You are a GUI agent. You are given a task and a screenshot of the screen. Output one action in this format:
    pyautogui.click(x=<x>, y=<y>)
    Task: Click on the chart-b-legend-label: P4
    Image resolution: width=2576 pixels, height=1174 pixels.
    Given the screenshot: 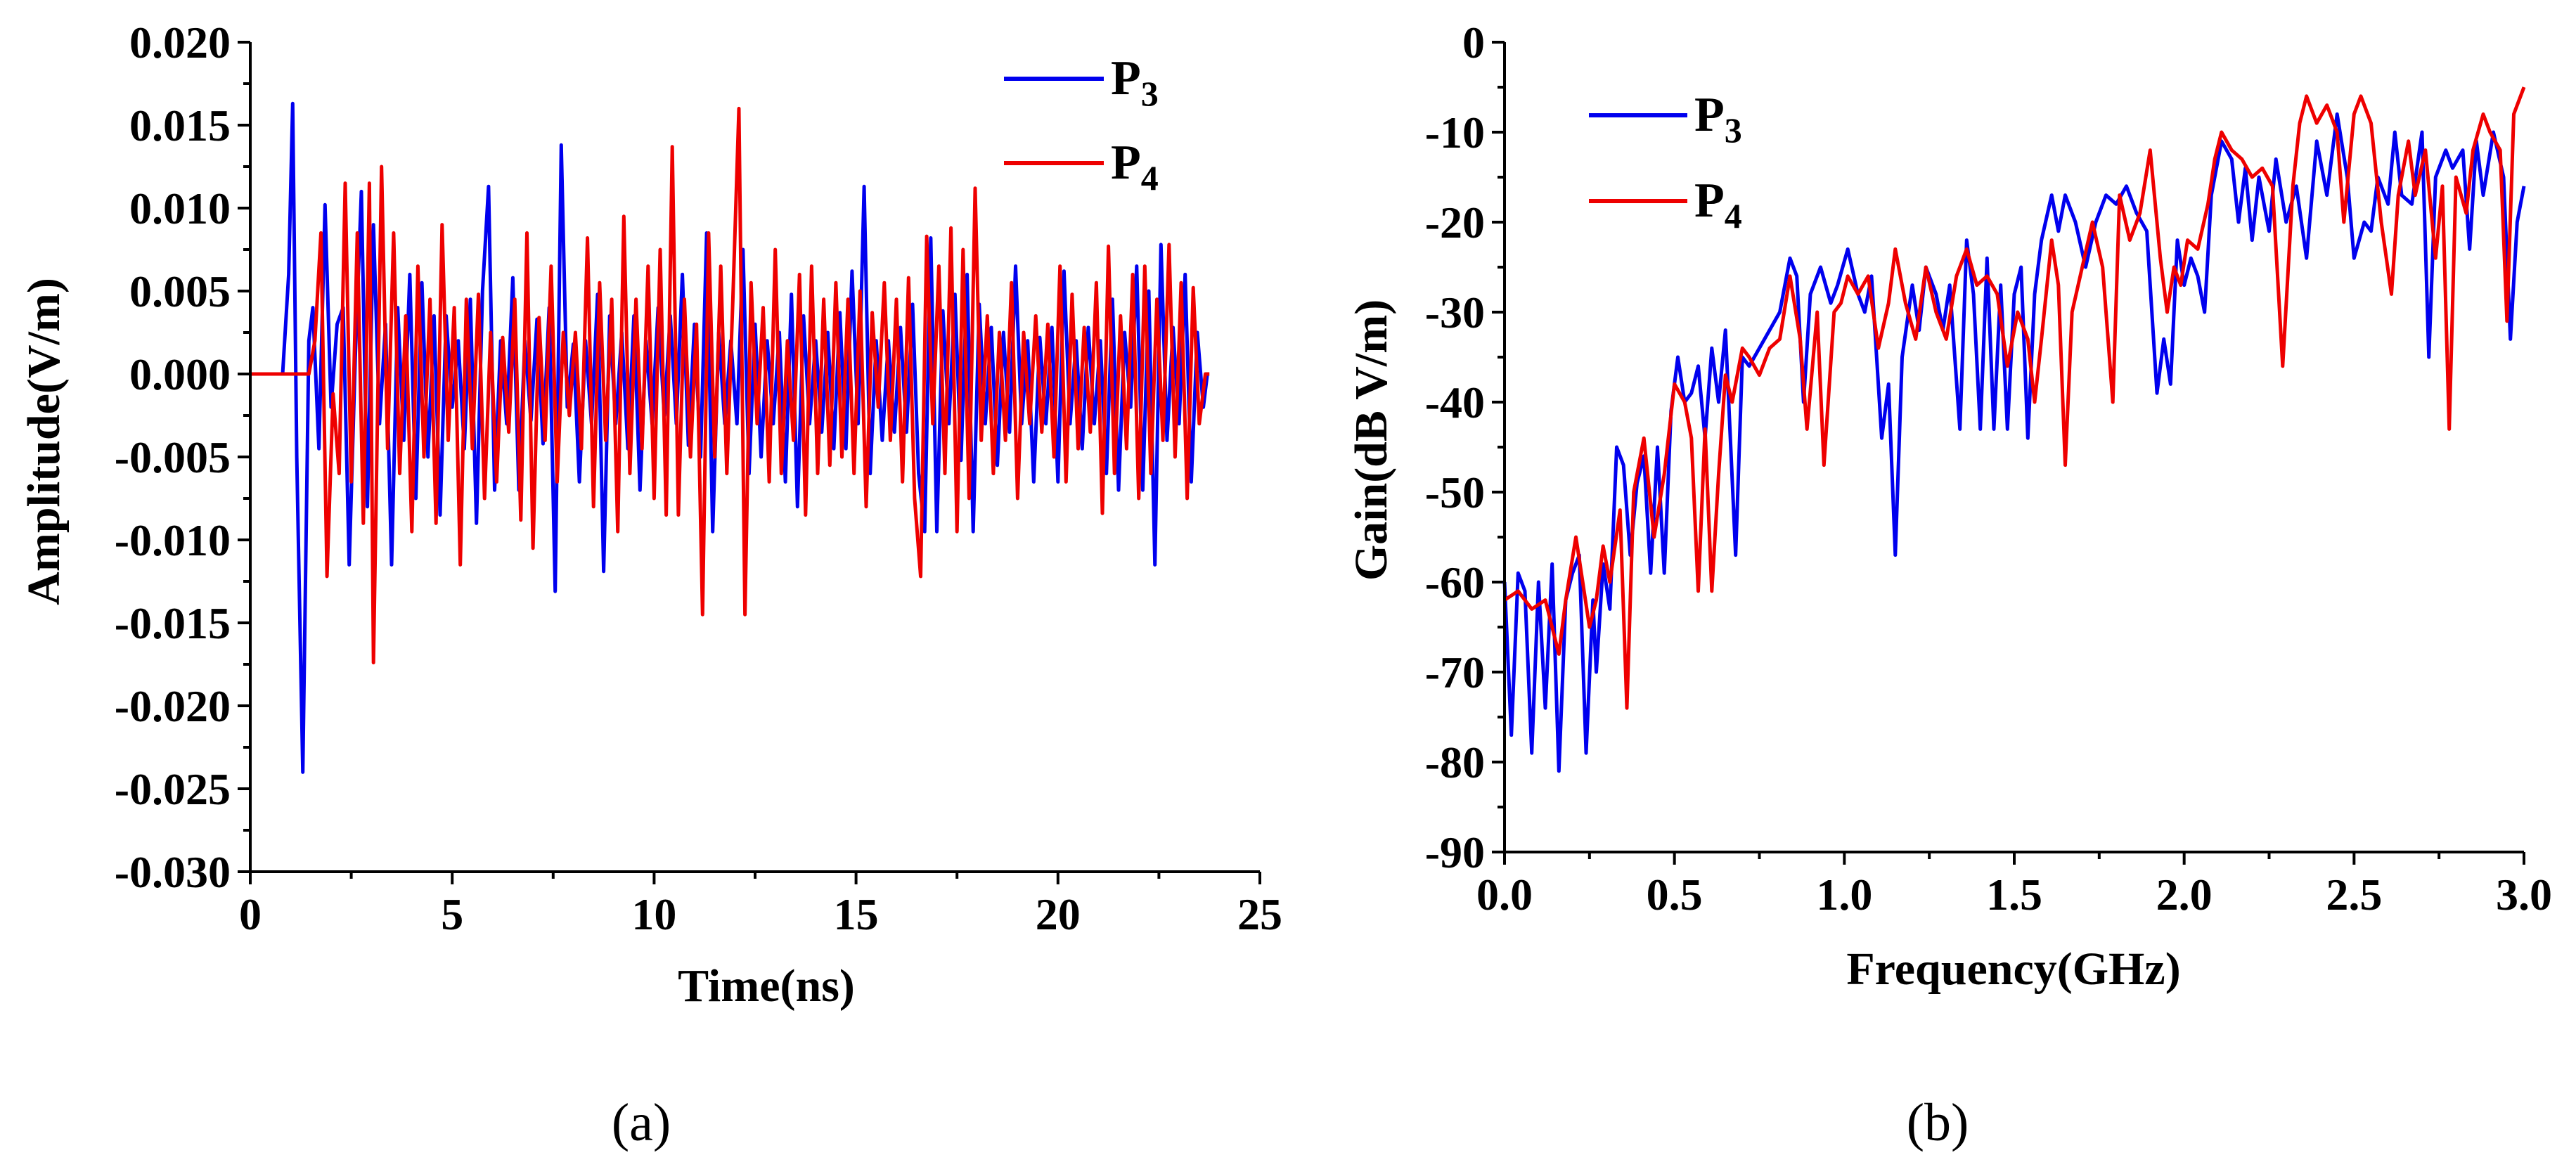 What is the action you would take?
    pyautogui.click(x=1718, y=205)
    